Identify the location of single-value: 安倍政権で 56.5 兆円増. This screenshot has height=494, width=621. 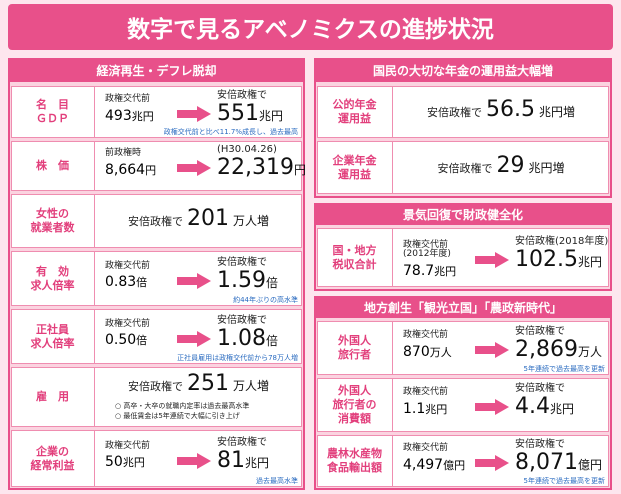
(501, 112).